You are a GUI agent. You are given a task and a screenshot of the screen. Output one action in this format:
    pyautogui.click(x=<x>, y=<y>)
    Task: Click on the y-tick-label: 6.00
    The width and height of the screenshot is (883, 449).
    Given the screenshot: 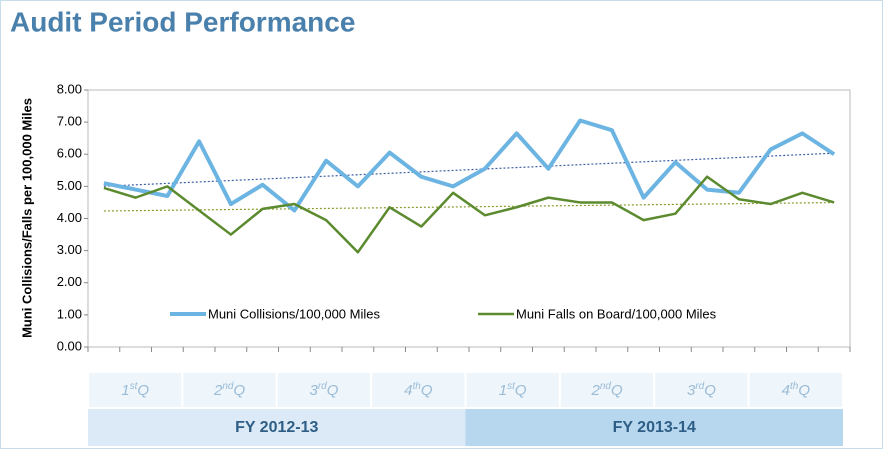 What is the action you would take?
    pyautogui.click(x=69, y=153)
    